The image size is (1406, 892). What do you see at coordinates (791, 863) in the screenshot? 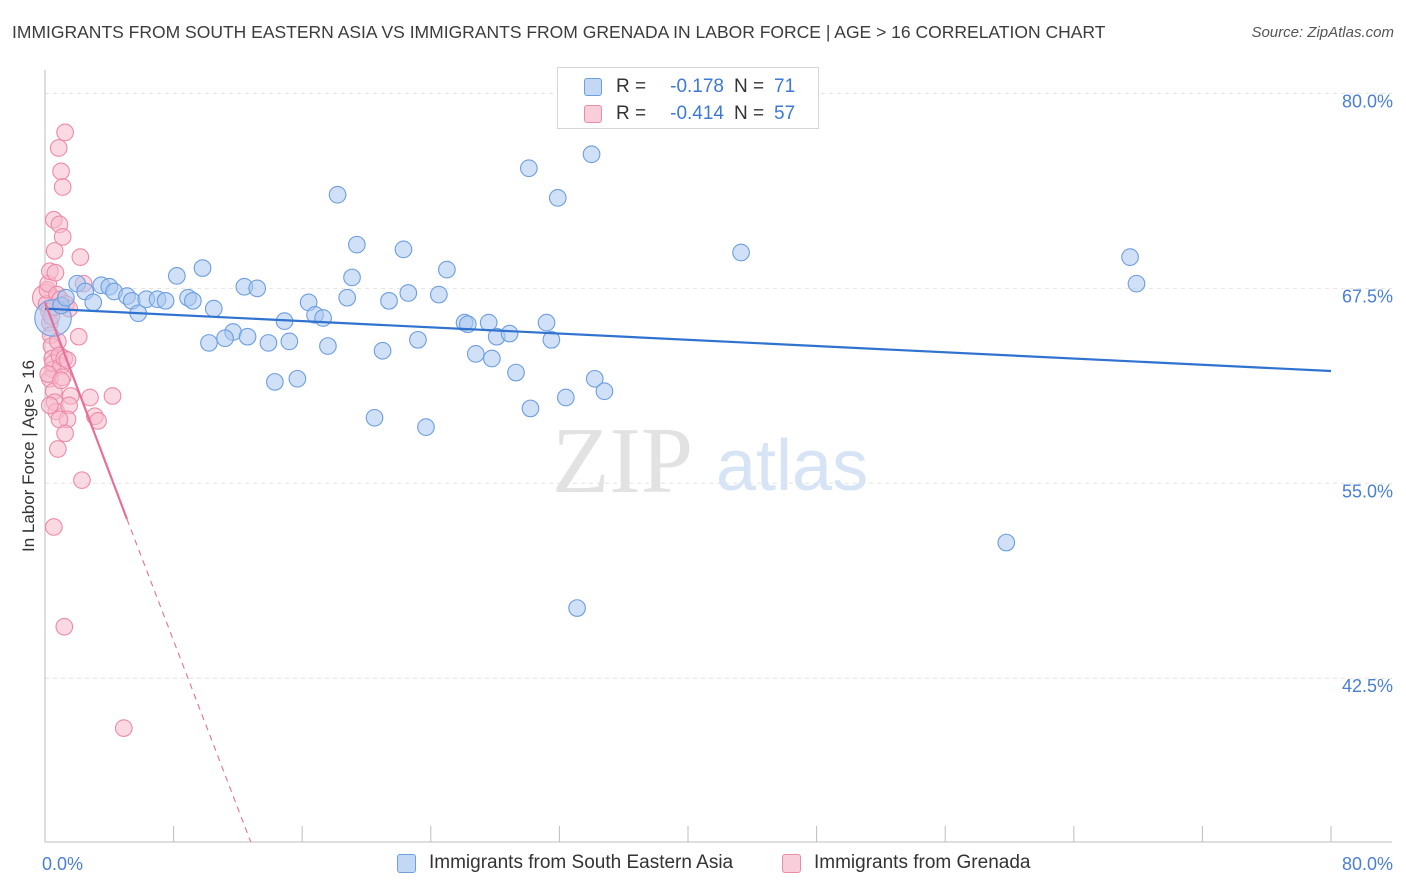
I see `bottom-swatch-pink` at bounding box center [791, 863].